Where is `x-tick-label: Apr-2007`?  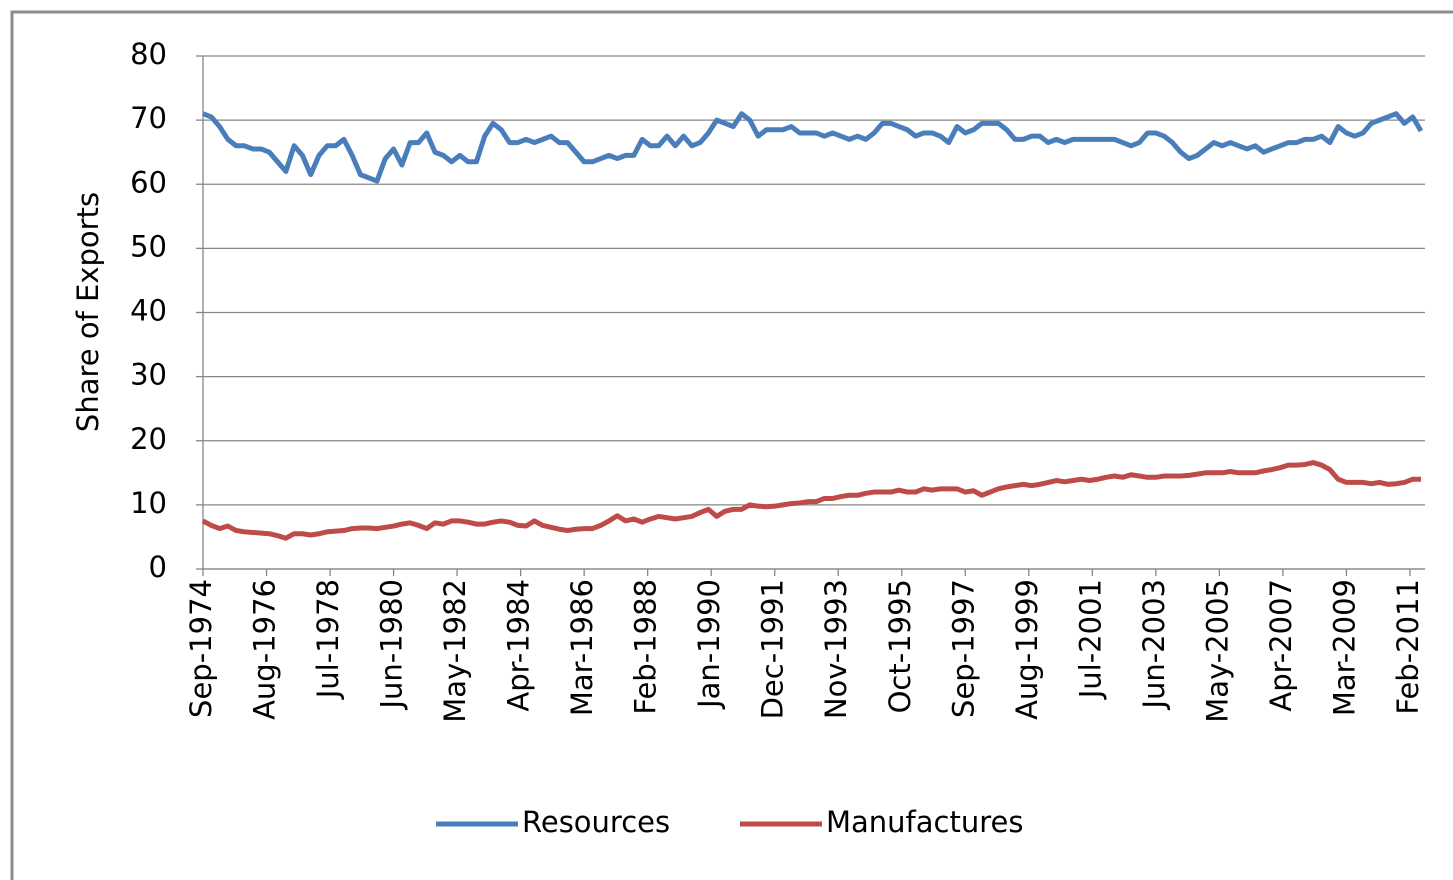 x-tick-label: Apr-2007 is located at coordinates (1281, 645).